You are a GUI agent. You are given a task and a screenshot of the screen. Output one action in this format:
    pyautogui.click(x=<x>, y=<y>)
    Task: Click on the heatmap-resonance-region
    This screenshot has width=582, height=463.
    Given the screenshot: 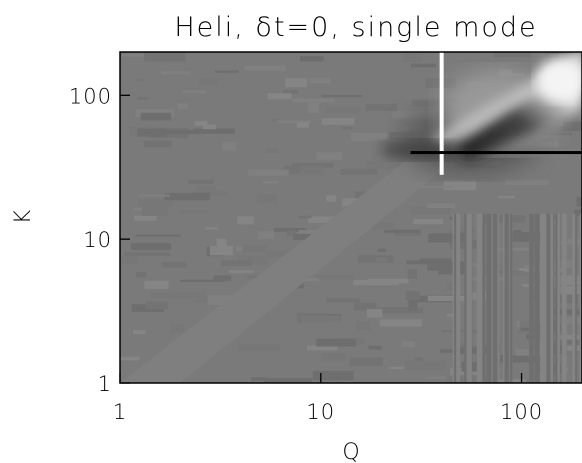 What is the action you would take?
    pyautogui.click(x=481, y=113)
    